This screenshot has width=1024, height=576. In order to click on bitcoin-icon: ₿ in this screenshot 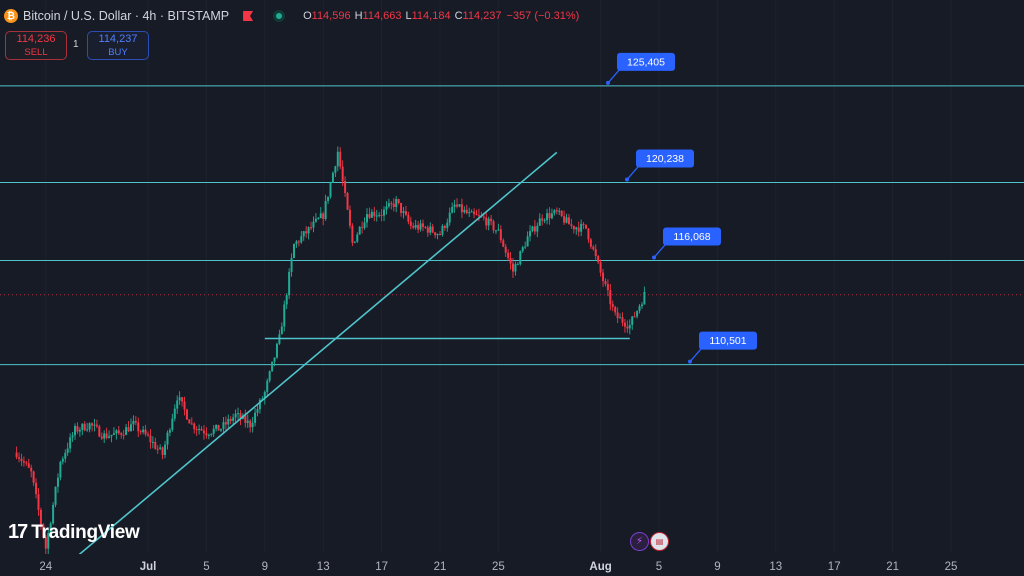, I will do `click(11, 16)`.